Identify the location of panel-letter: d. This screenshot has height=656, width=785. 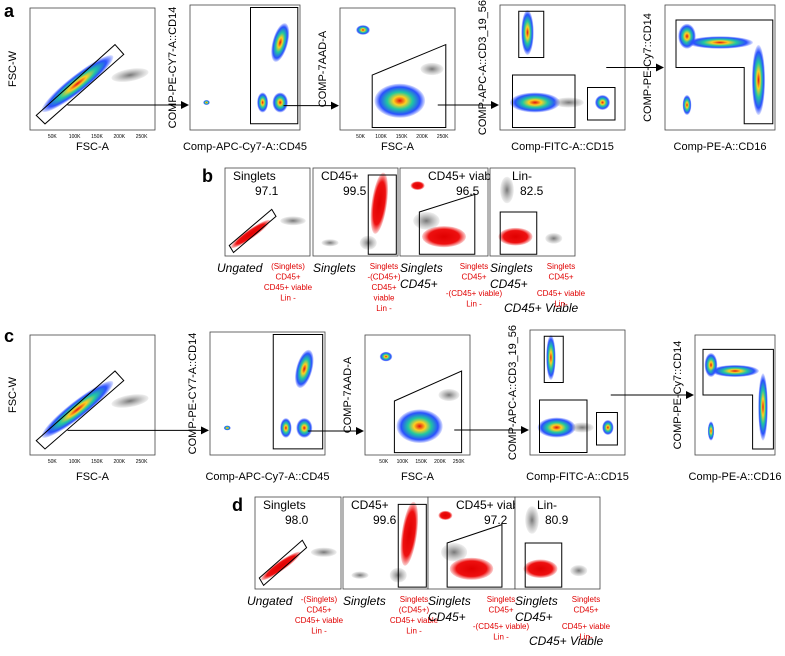
(237, 505).